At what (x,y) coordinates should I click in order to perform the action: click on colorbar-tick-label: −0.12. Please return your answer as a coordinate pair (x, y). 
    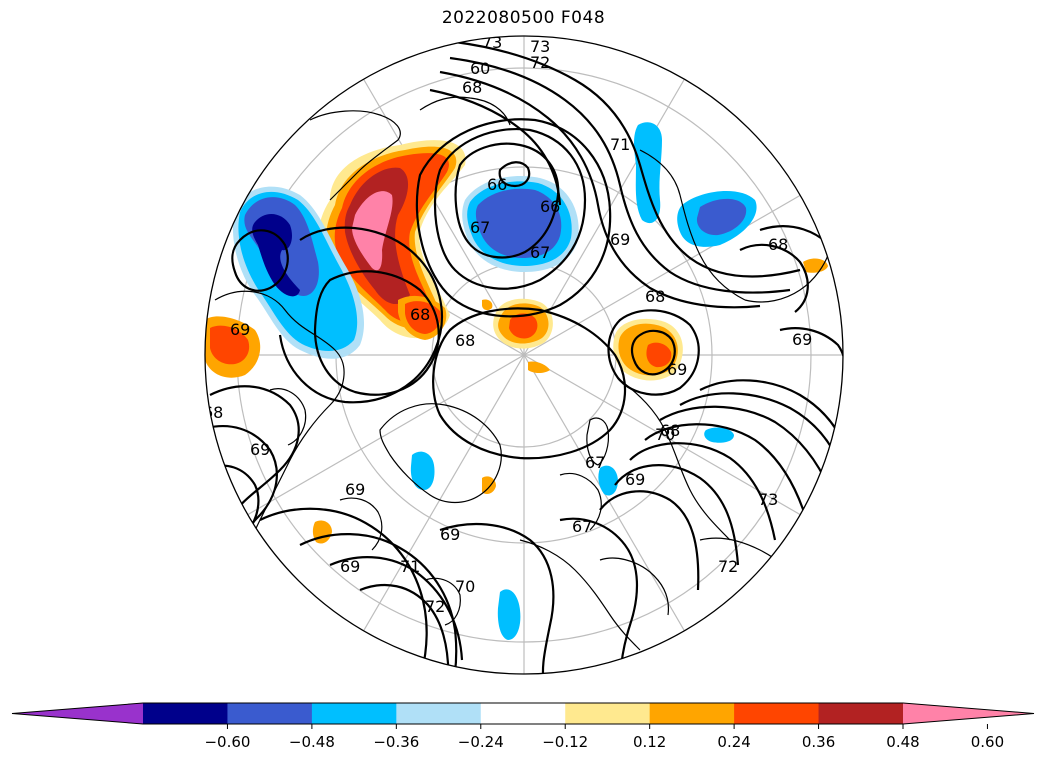
    Looking at the image, I should click on (565, 742).